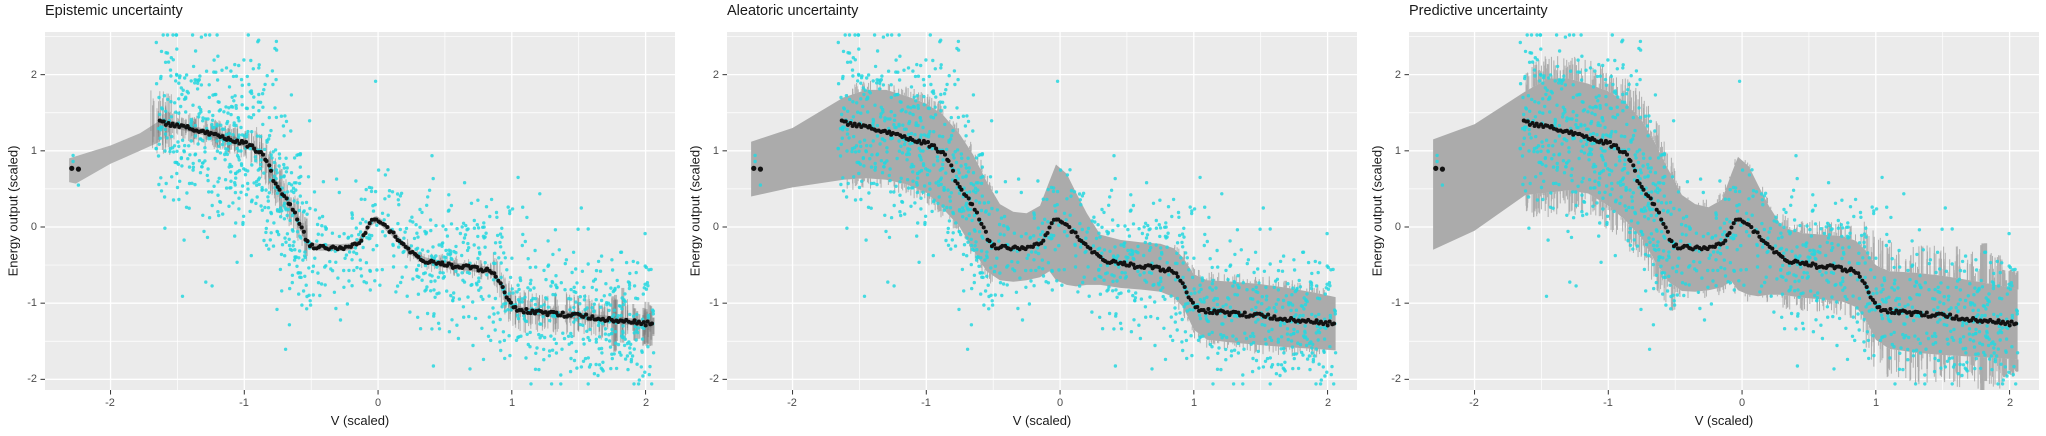 This screenshot has height=436, width=2046. Describe the element at coordinates (1478, 11) in the screenshot. I see `plot-title-predictive: Predictive uncertainty` at that location.